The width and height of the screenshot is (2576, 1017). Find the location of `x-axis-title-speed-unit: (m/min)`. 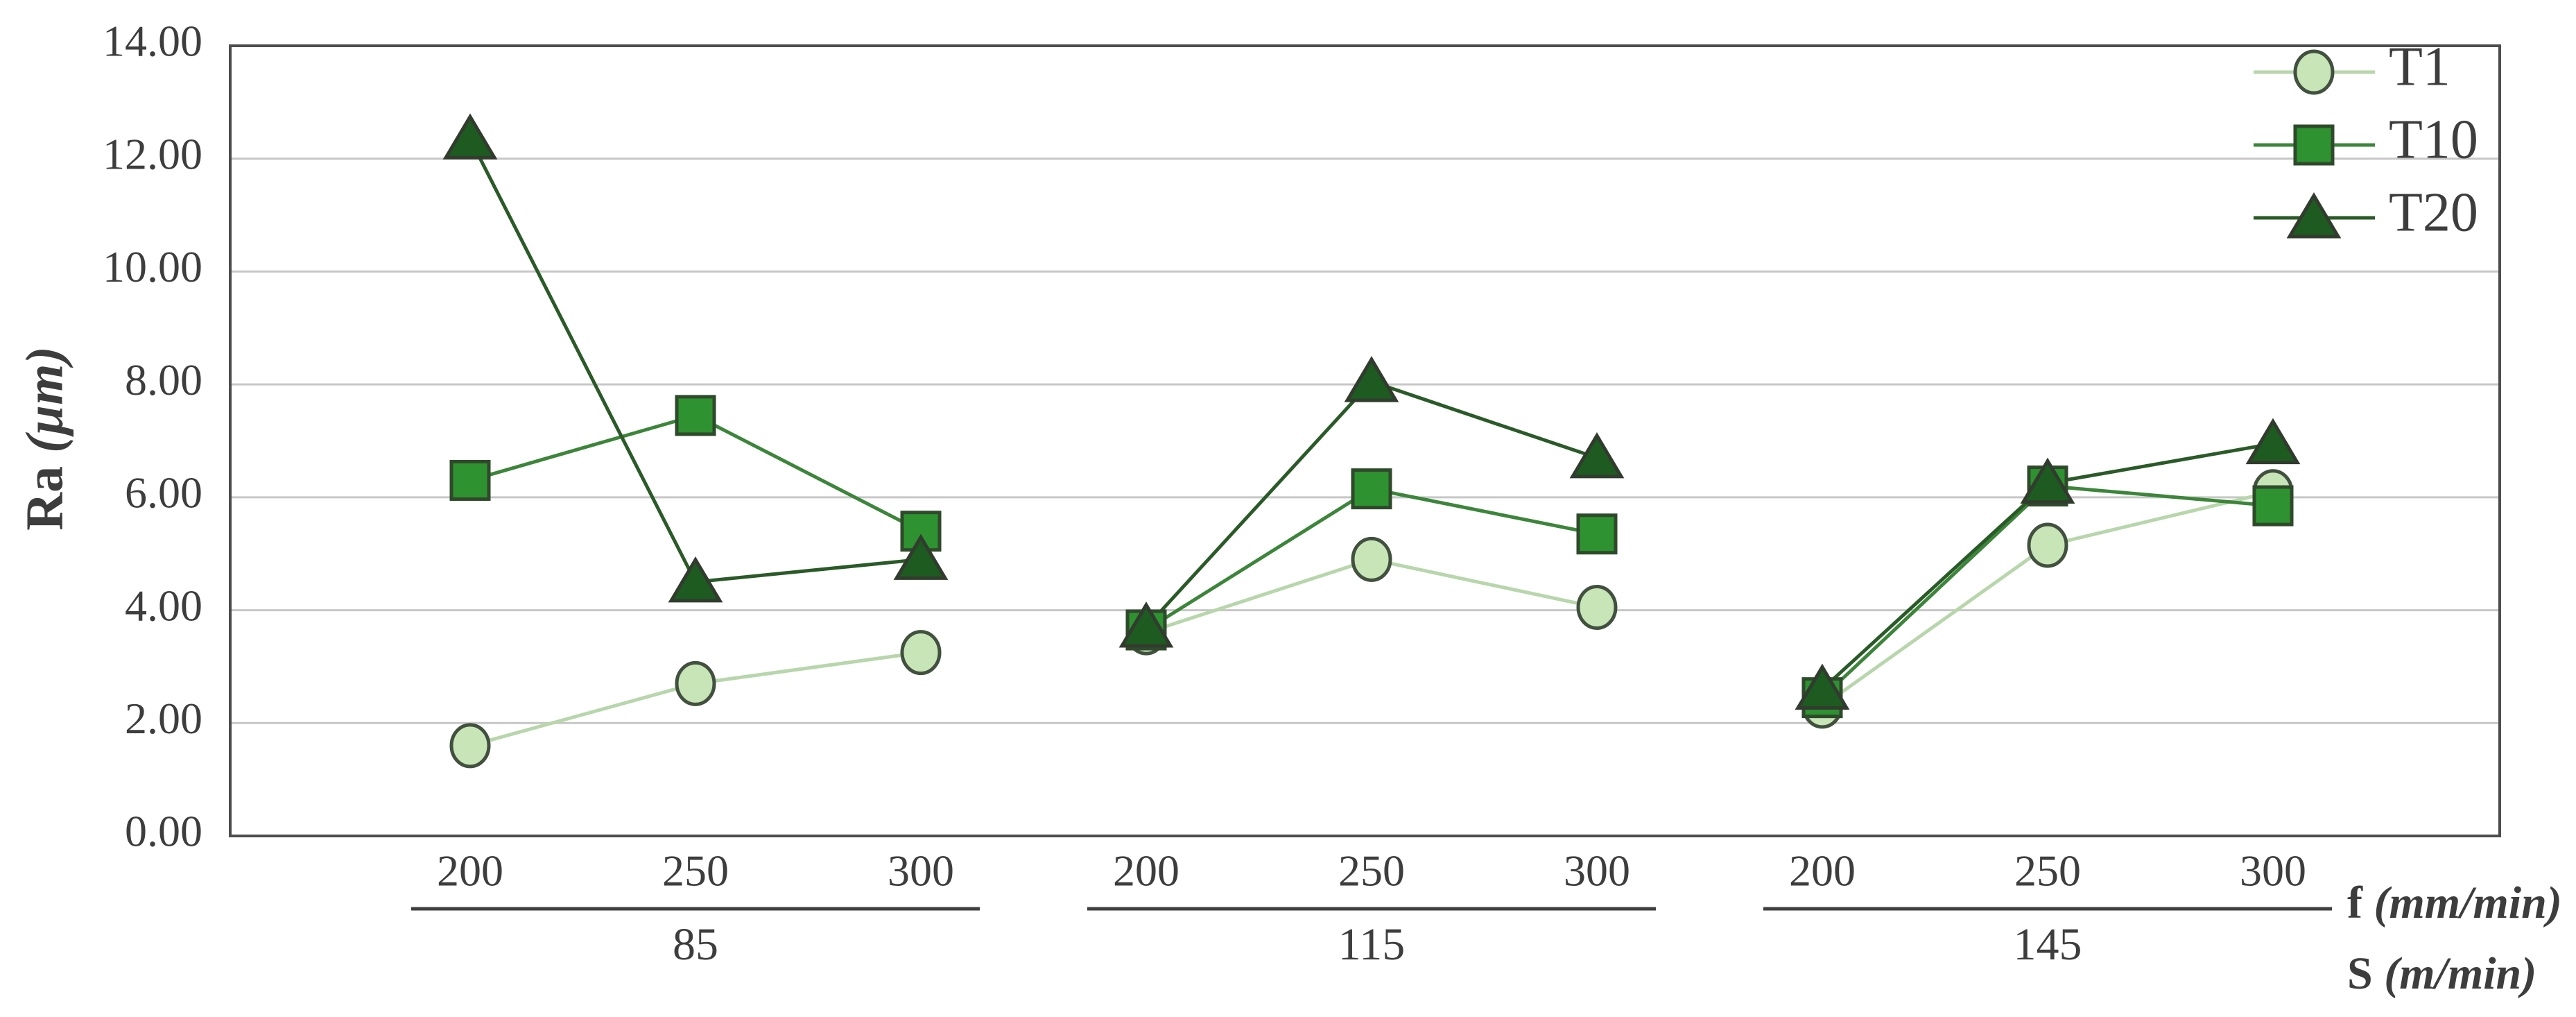

x-axis-title-speed-unit: (m/min) is located at coordinates (2460, 973).